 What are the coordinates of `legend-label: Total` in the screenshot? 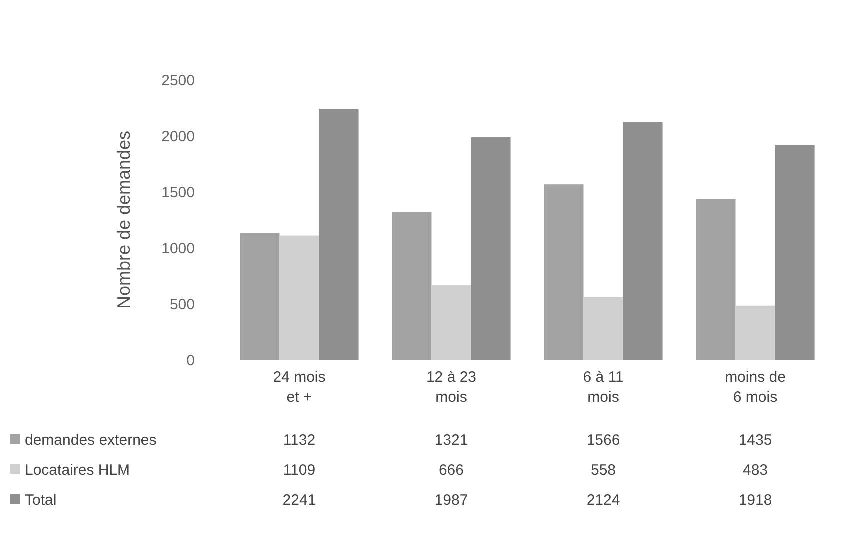 It's located at (41, 500).